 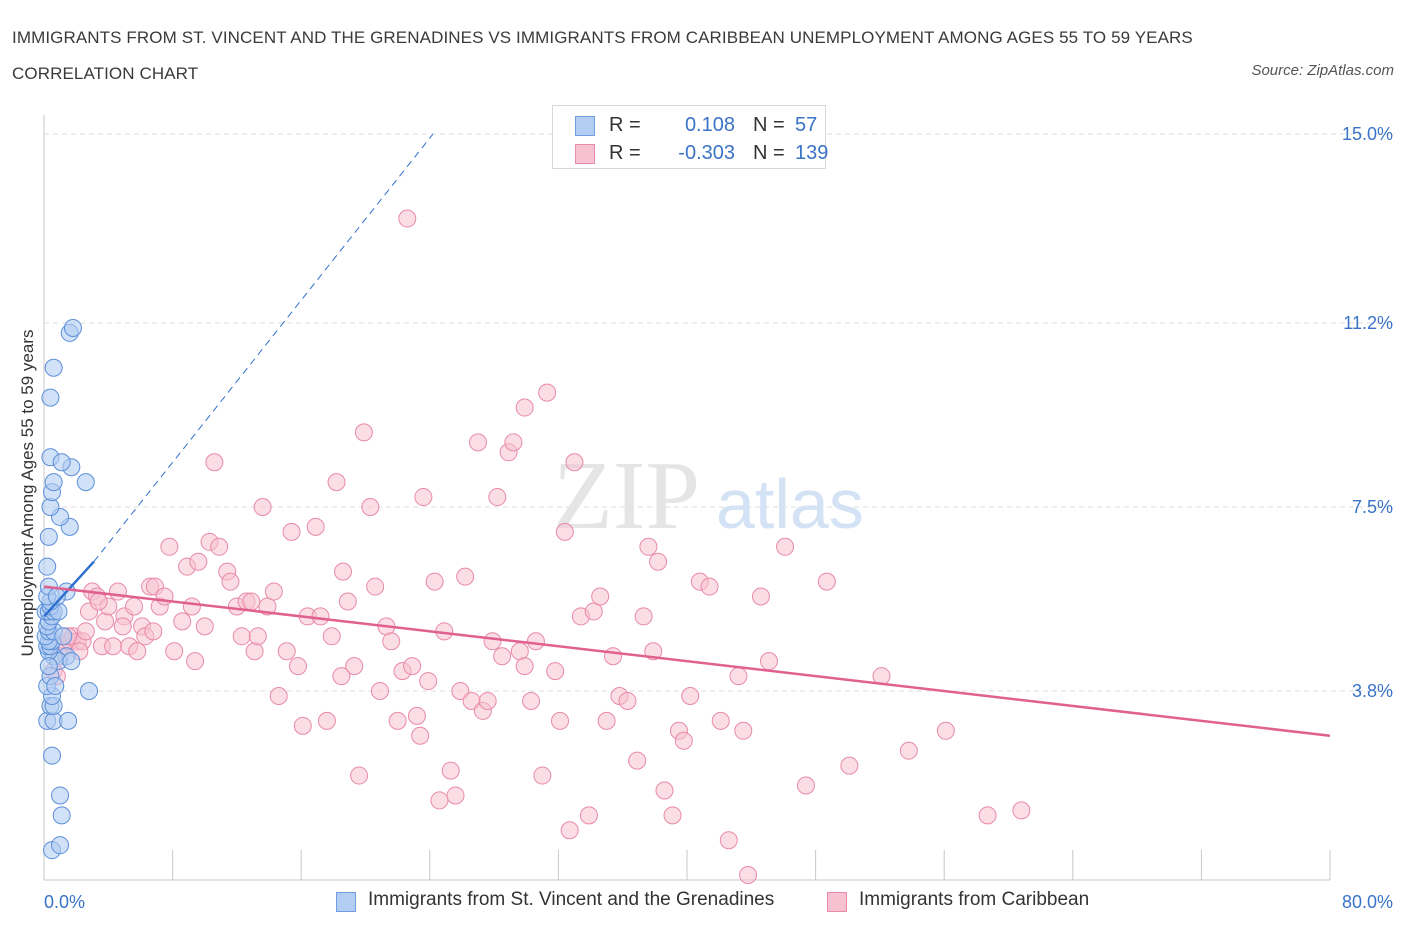 What do you see at coordinates (790, 504) in the screenshot?
I see `watermark-atlas: atlas` at bounding box center [790, 504].